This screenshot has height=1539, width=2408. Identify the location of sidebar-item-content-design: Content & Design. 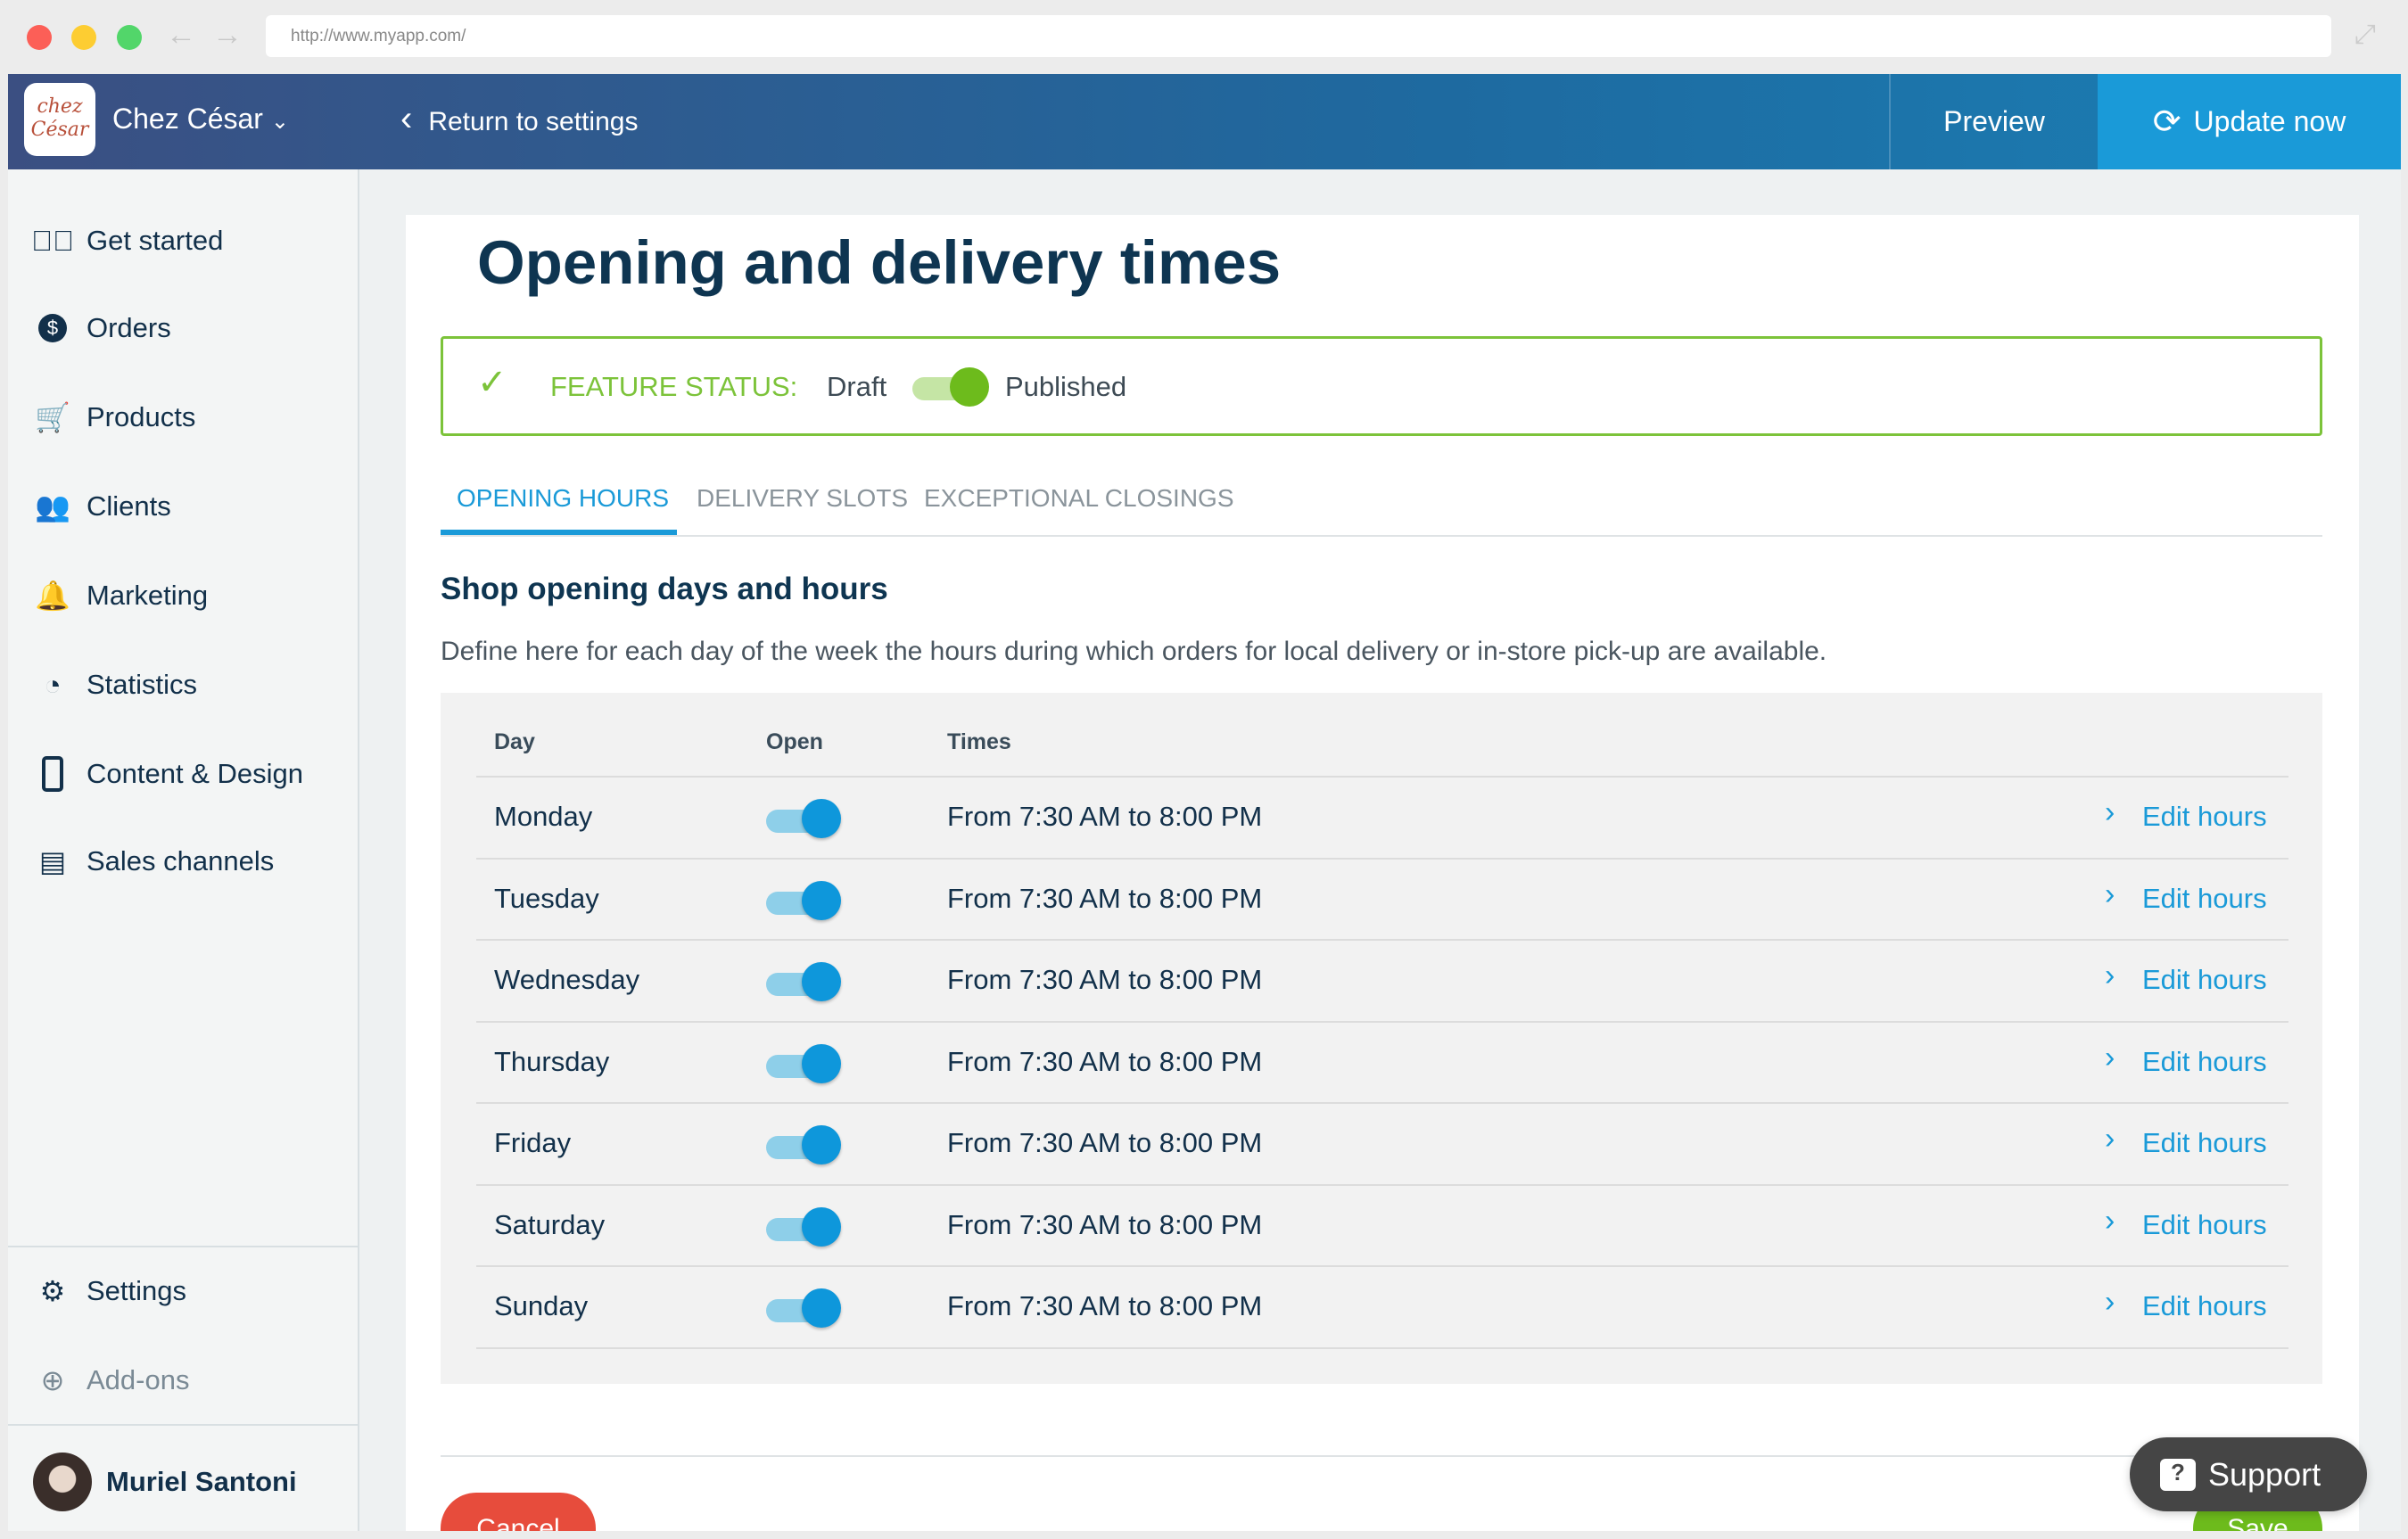
(183, 774).